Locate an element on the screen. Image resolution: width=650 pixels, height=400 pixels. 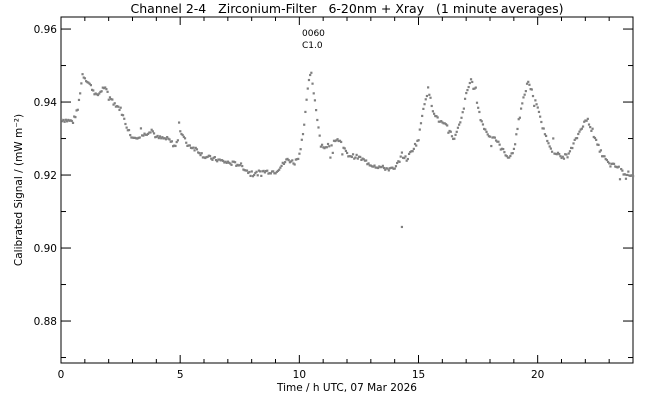
x-tick-label: 5 is located at coordinates (180, 375).